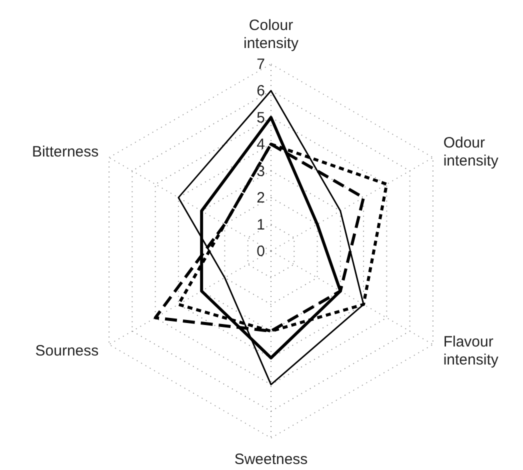 This screenshot has height=470, width=523. What do you see at coordinates (65, 152) in the screenshot?
I see `spoke-label: Bitterness` at bounding box center [65, 152].